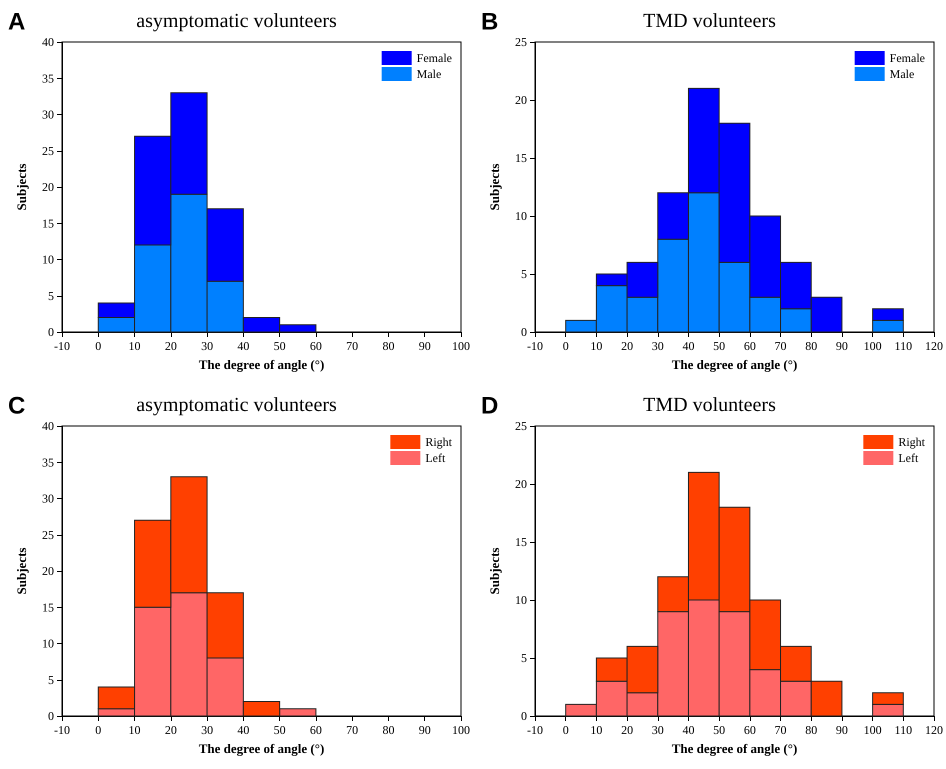 Image resolution: width=946 pixels, height=769 pixels. Describe the element at coordinates (17, 22) in the screenshot. I see `text: A` at that location.